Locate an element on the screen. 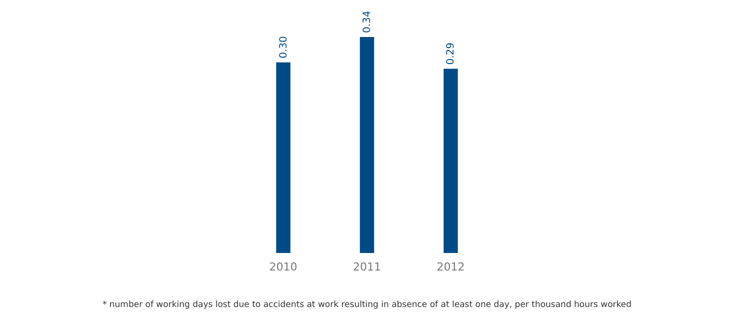 Image resolution: width=750 pixels, height=321 pixels. data-label: 0.30 is located at coordinates (284, 47).